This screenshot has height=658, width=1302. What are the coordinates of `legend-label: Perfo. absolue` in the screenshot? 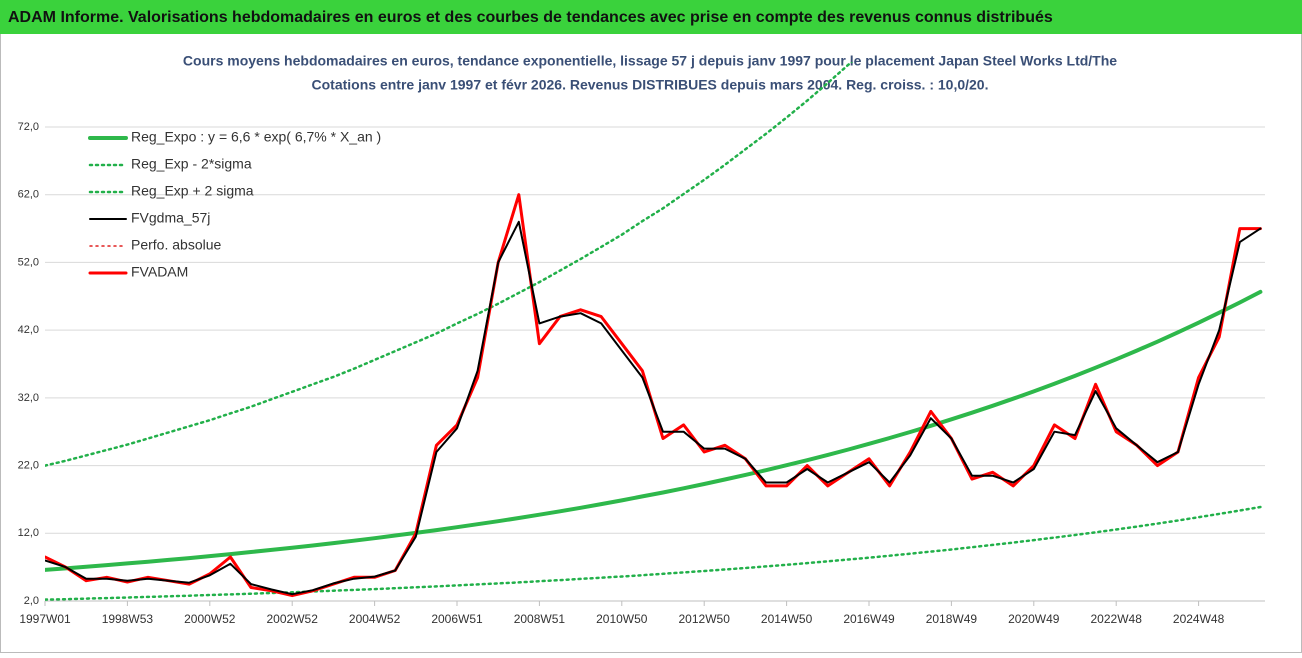 It's located at (176, 245).